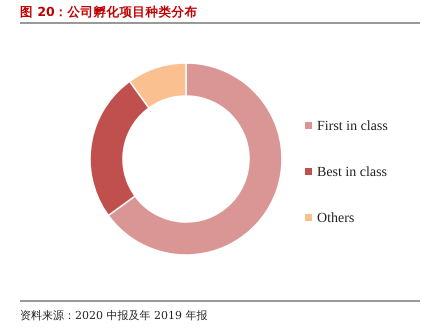 The image size is (432, 335). Describe the element at coordinates (352, 126) in the screenshot. I see `legend-label: First in class` at that location.